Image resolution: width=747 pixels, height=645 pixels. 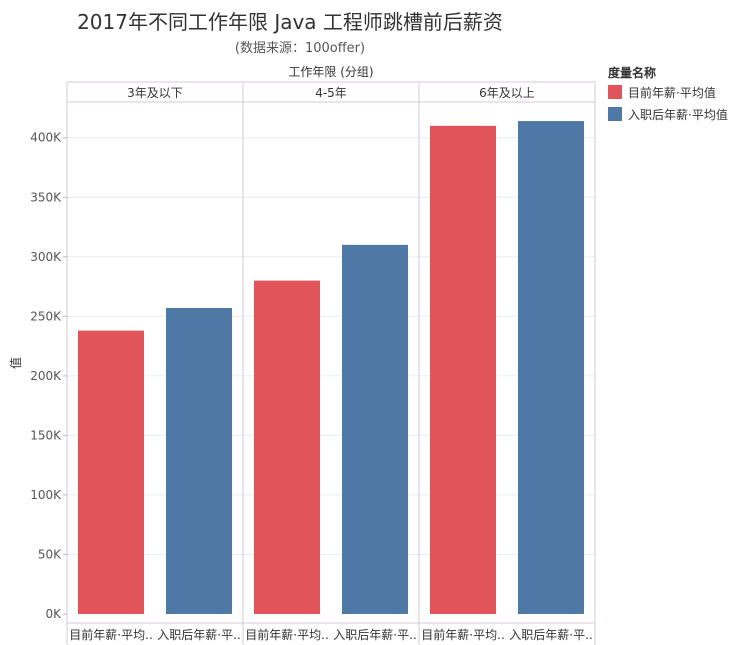 I want to click on y-tick-label: 150K, so click(x=46, y=435).